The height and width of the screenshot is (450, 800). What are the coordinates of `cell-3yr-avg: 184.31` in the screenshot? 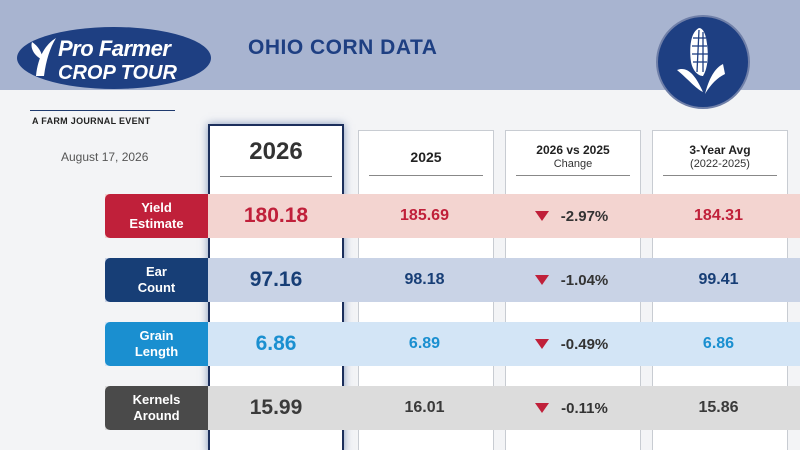 It's located at (718, 215).